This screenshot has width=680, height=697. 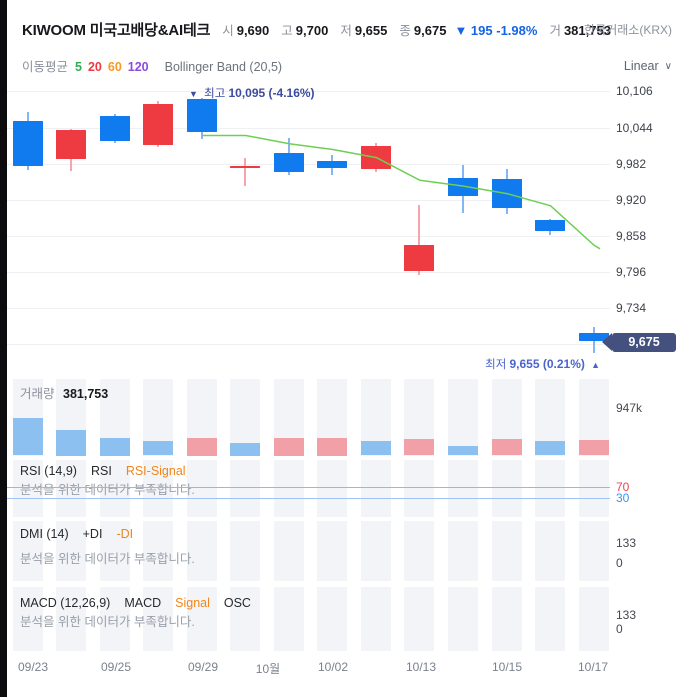 I want to click on macd-legend: MACD (12,26,9) MACD Signal OSC, so click(x=135, y=603).